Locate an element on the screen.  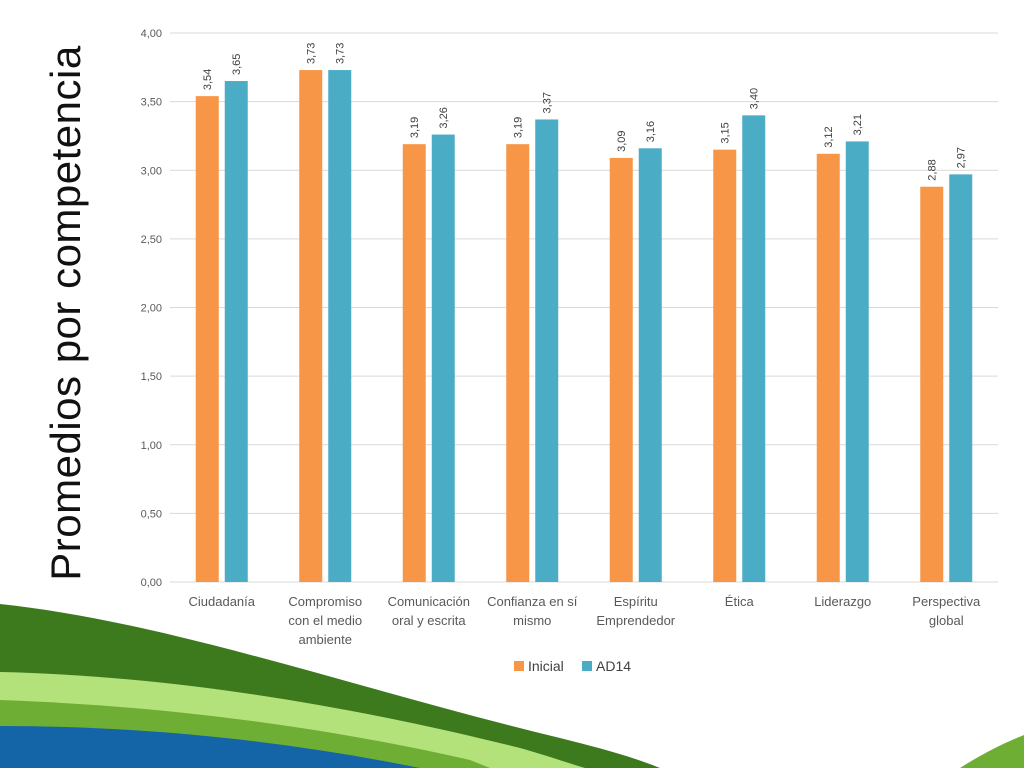
x-tick-label: Espíritu Emprendedor is located at coordinates (635, 611).